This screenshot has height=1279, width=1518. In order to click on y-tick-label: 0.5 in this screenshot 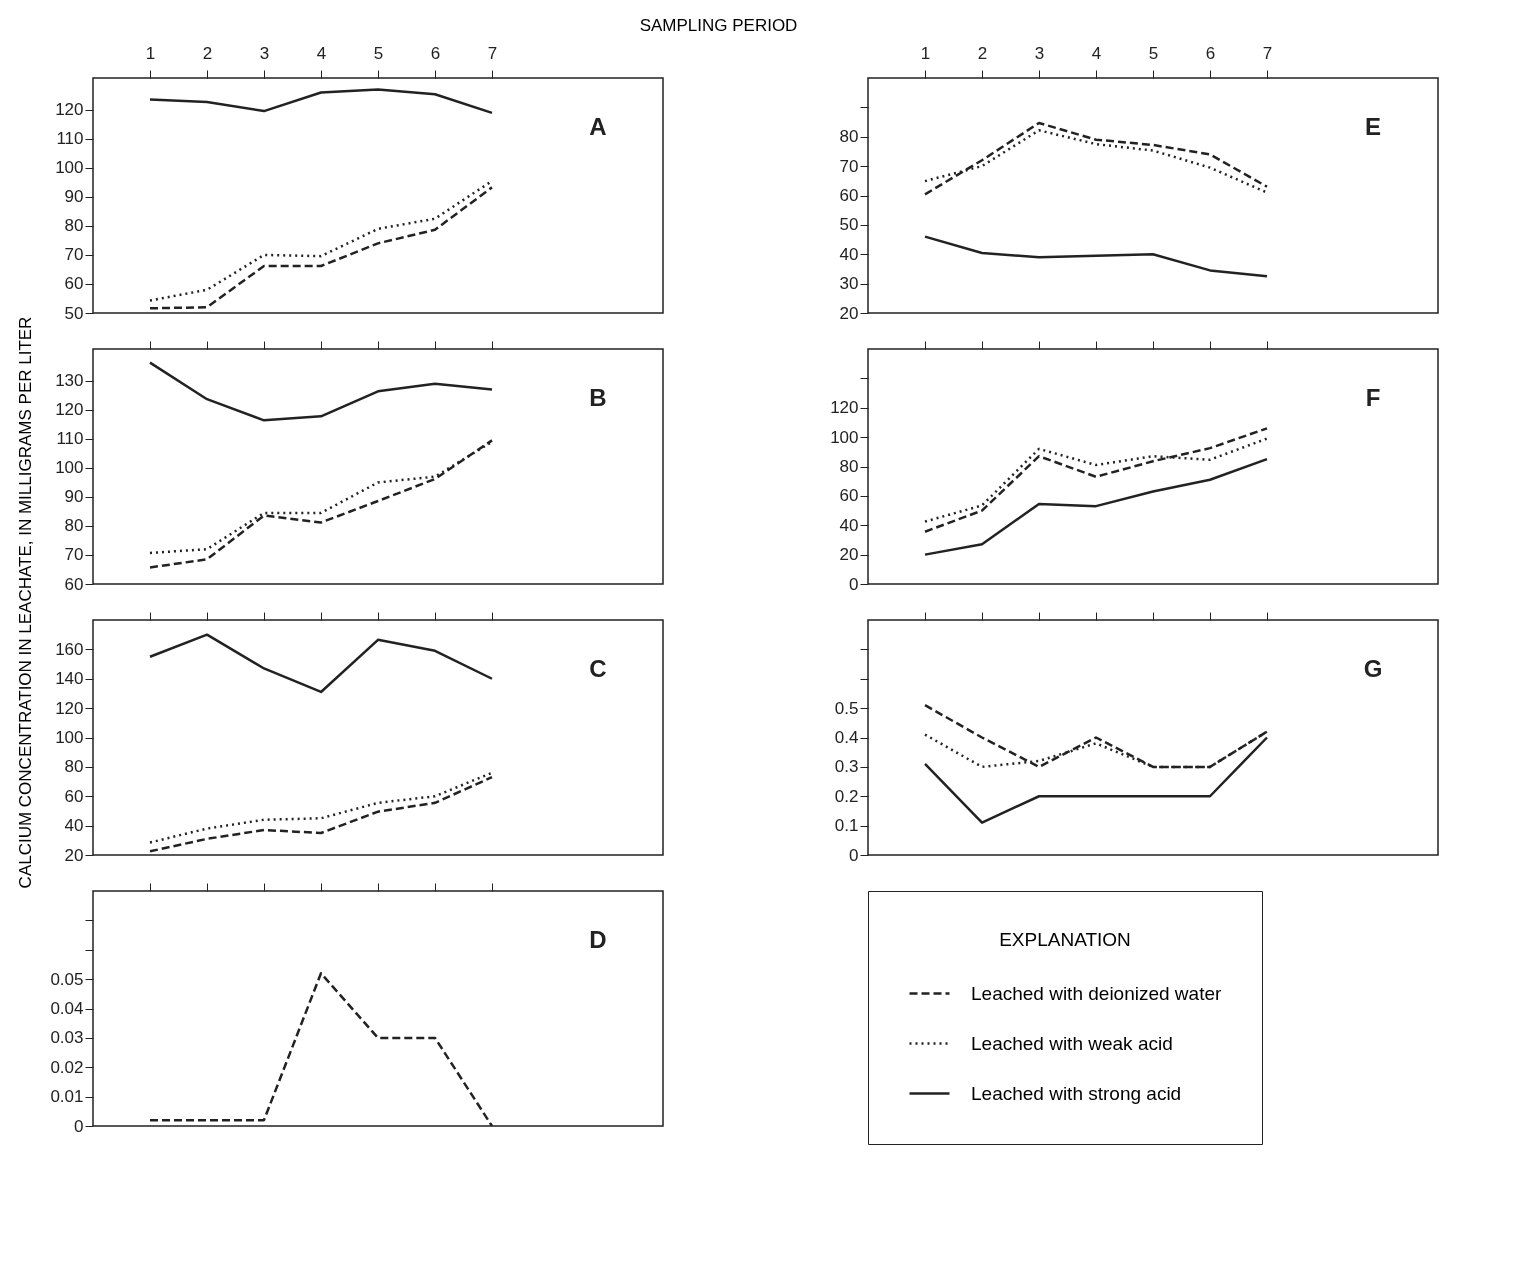, I will do `click(846, 708)`.